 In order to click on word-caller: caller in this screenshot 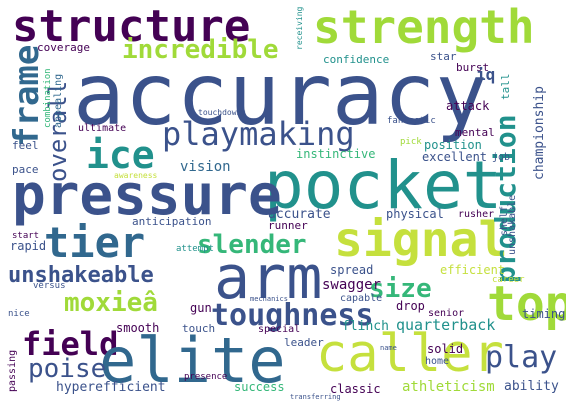, I will do `click(410, 354)`.